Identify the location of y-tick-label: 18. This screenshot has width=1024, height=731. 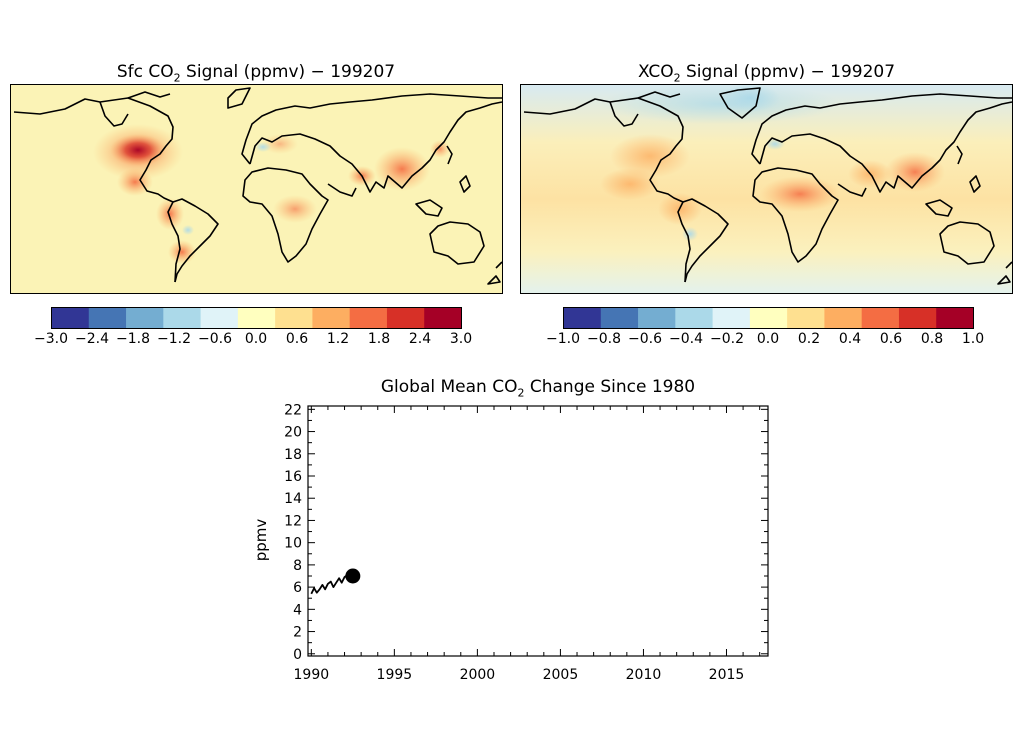
(293, 455).